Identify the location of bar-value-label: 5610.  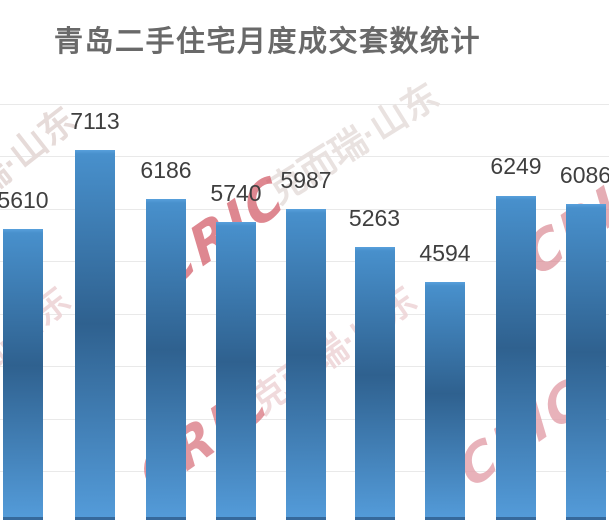
(24, 200).